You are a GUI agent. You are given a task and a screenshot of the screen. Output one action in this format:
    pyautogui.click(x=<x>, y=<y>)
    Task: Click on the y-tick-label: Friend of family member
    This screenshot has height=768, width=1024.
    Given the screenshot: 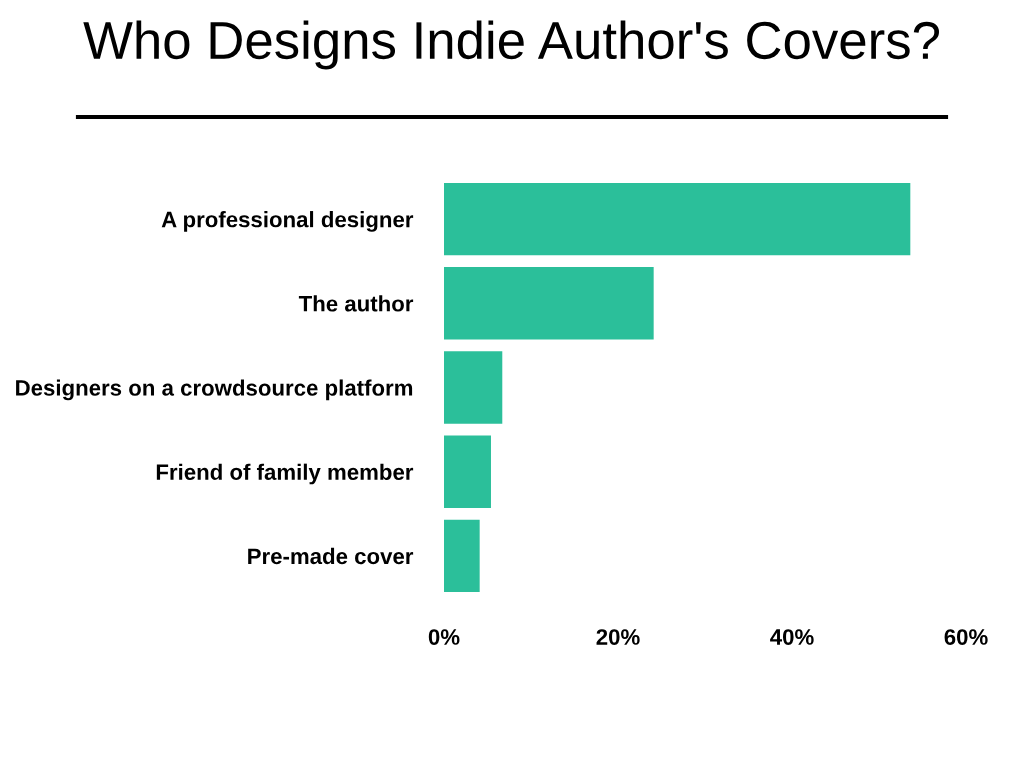 What is the action you would take?
    pyautogui.click(x=285, y=474)
    